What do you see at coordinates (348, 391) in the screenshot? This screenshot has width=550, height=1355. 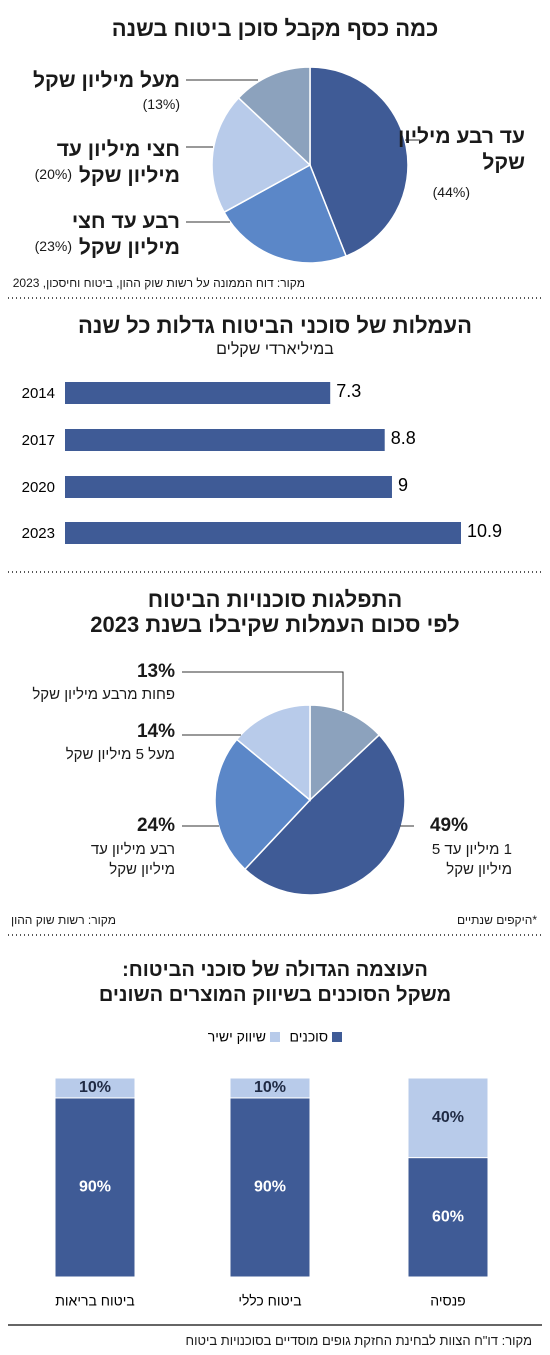 I see `value-label: 7.3` at bounding box center [348, 391].